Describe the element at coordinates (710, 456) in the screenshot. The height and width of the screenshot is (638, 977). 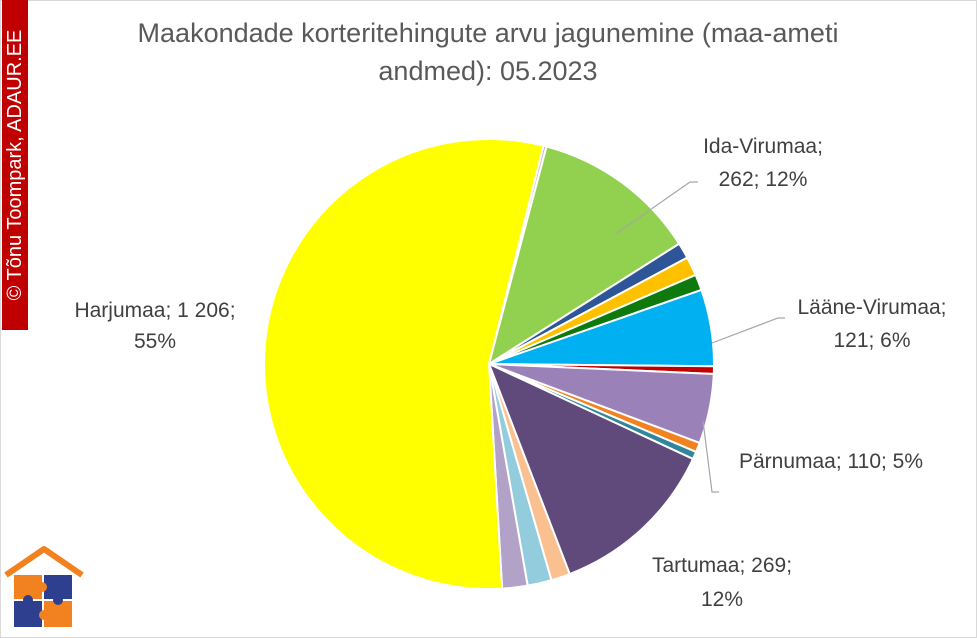
I see `leader-line-parnumaa` at that location.